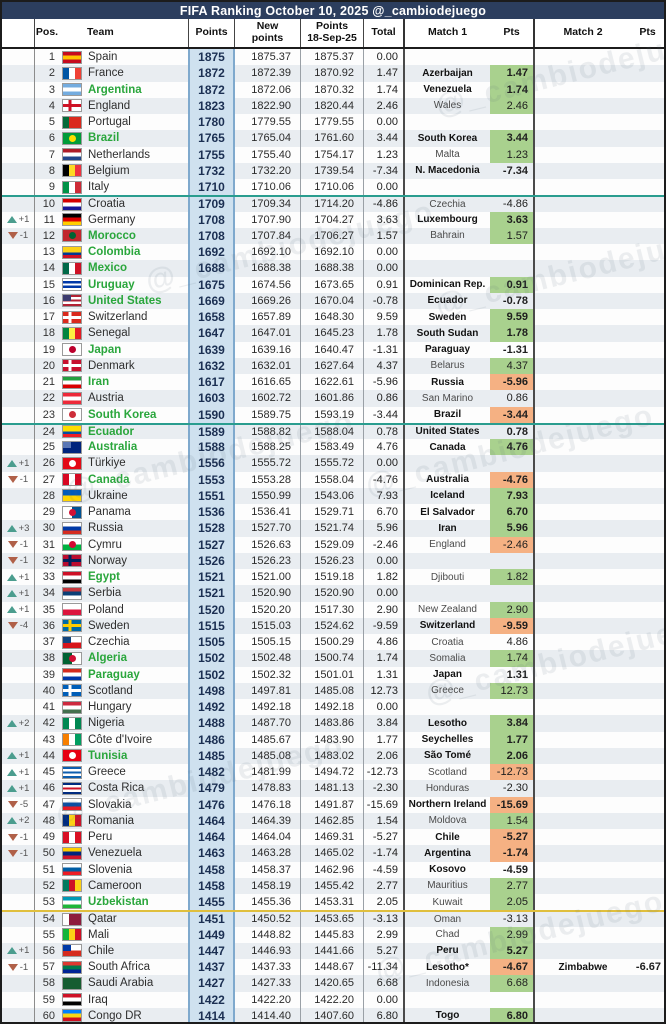 This screenshot has height=1024, width=666. Describe the element at coordinates (12, 853) in the screenshot. I see `down-arrow-icon` at that location.